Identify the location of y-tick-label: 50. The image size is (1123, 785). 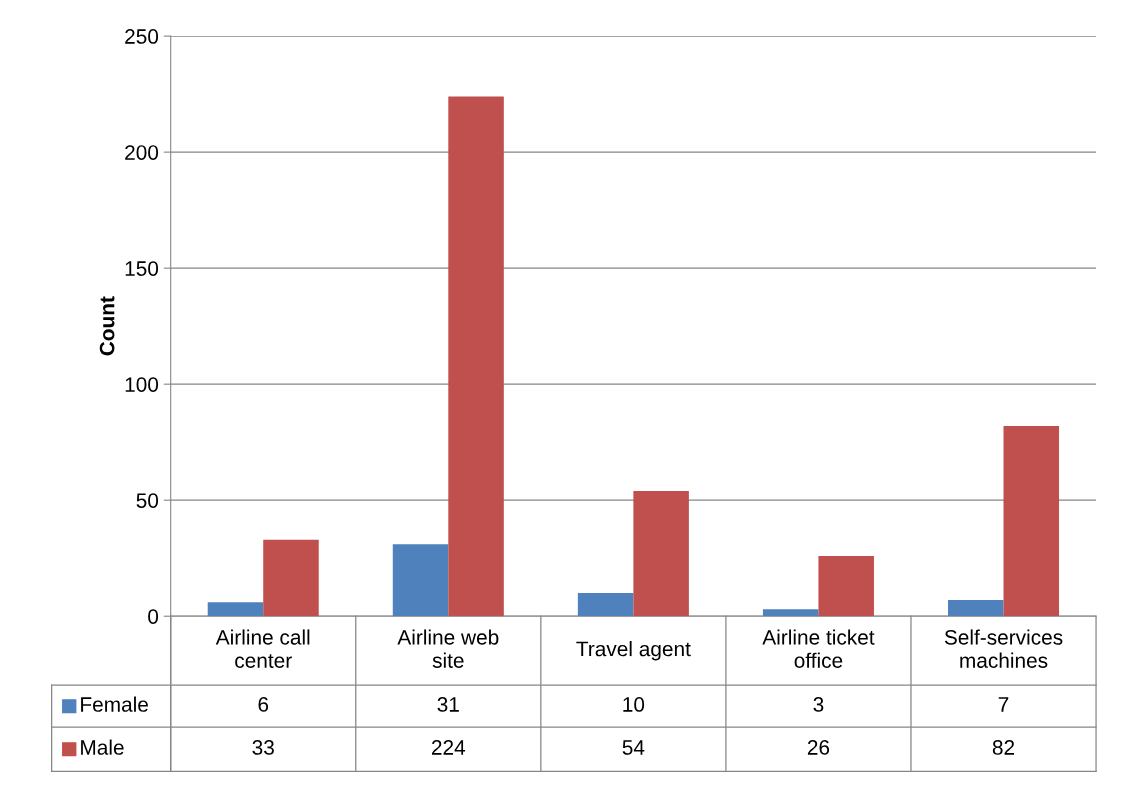
(147, 500).